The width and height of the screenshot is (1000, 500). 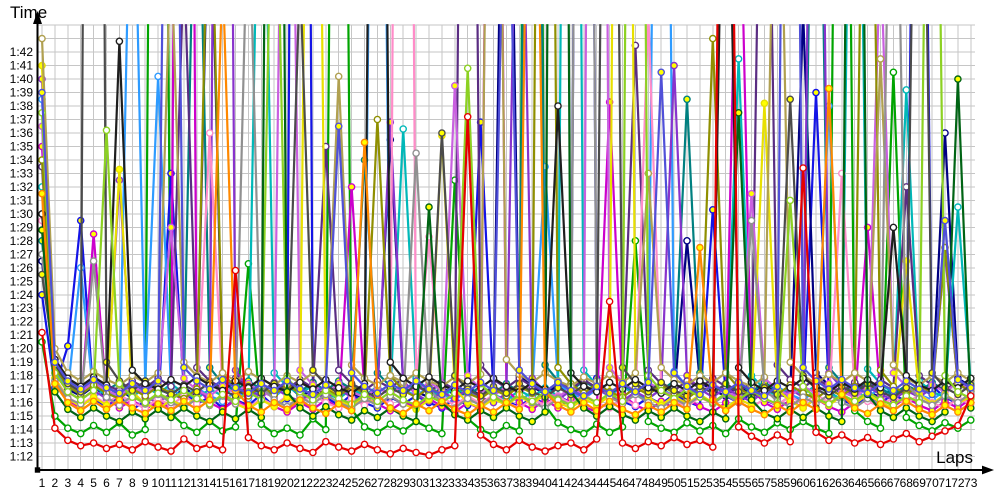 I want to click on x-tick-label: 1, so click(x=42, y=483).